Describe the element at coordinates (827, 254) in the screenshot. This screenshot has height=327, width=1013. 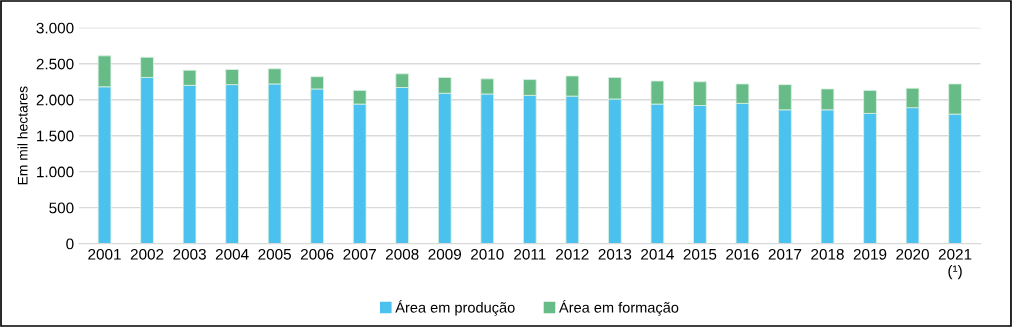
I see `x-tick-label: 2018` at that location.